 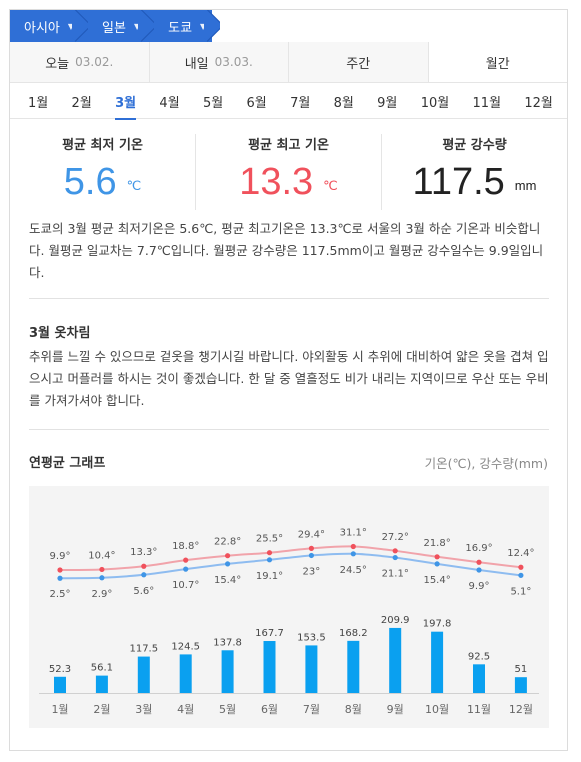 What do you see at coordinates (353, 633) in the screenshot?
I see `rainfall-label: 168.2` at bounding box center [353, 633].